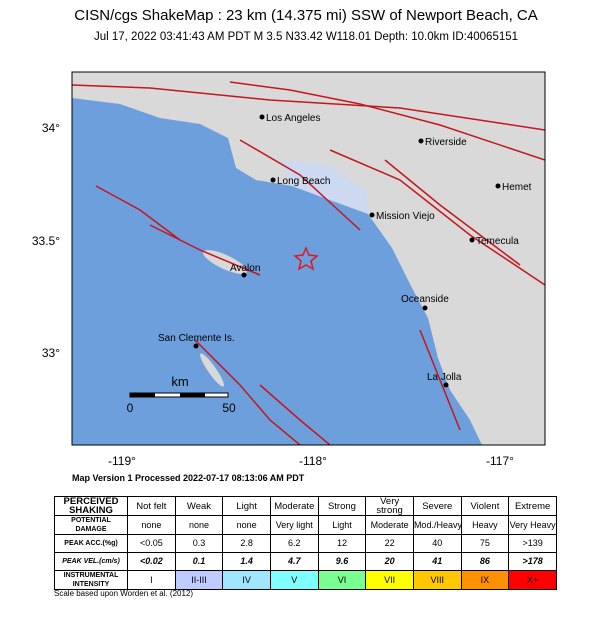 Image resolution: width=612 pixels, height=624 pixels. What do you see at coordinates (151, 580) in the screenshot?
I see `table-cell: I` at bounding box center [151, 580].